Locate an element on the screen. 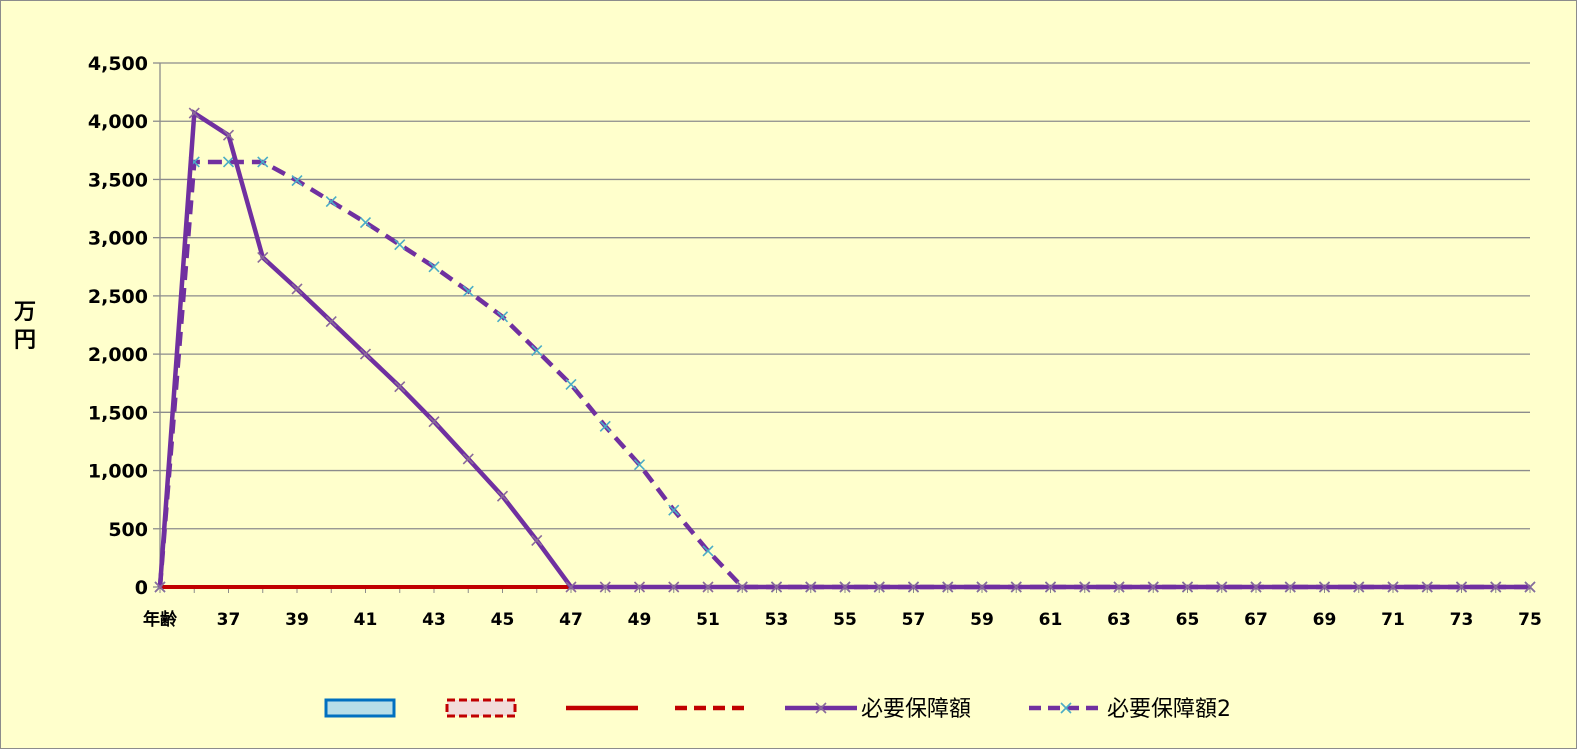 The image size is (1577, 749). y-tick-label: 500 is located at coordinates (128, 530).